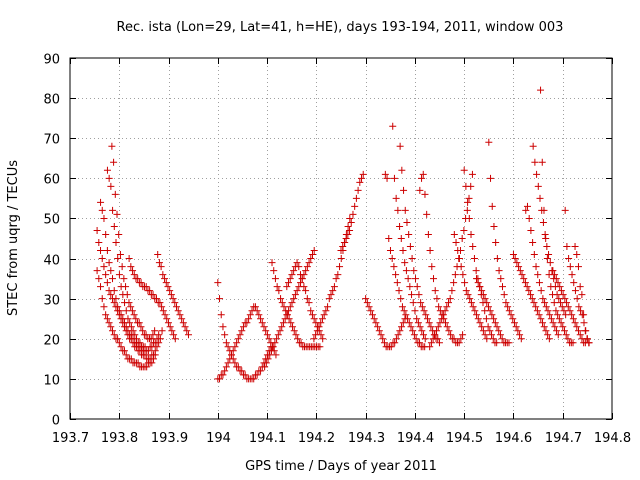  Describe the element at coordinates (51, 220) in the screenshot. I see `y-tick-label: 50` at that location.